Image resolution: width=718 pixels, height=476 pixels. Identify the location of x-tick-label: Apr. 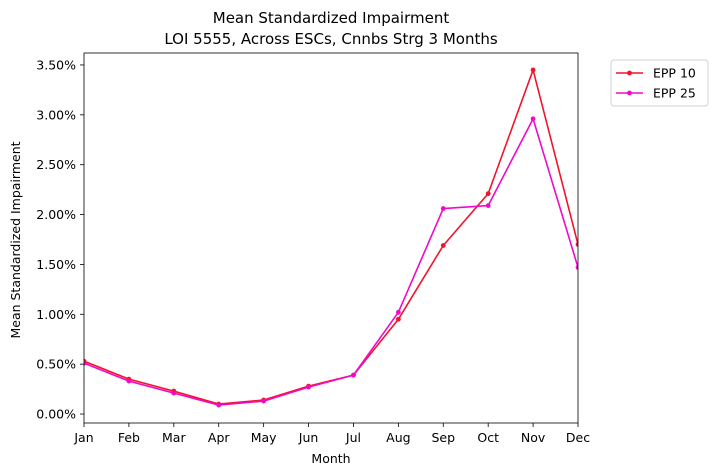
(219, 437).